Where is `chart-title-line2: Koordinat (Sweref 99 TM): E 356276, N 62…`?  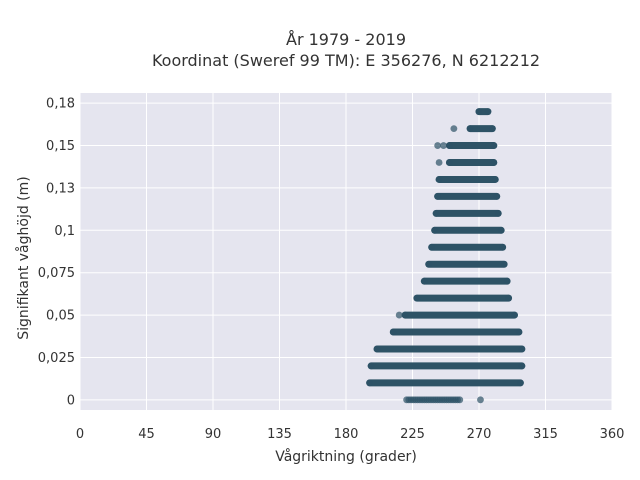 chart-title-line2: Koordinat (Sweref 99 TM): E 356276, N 62… is located at coordinates (346, 60).